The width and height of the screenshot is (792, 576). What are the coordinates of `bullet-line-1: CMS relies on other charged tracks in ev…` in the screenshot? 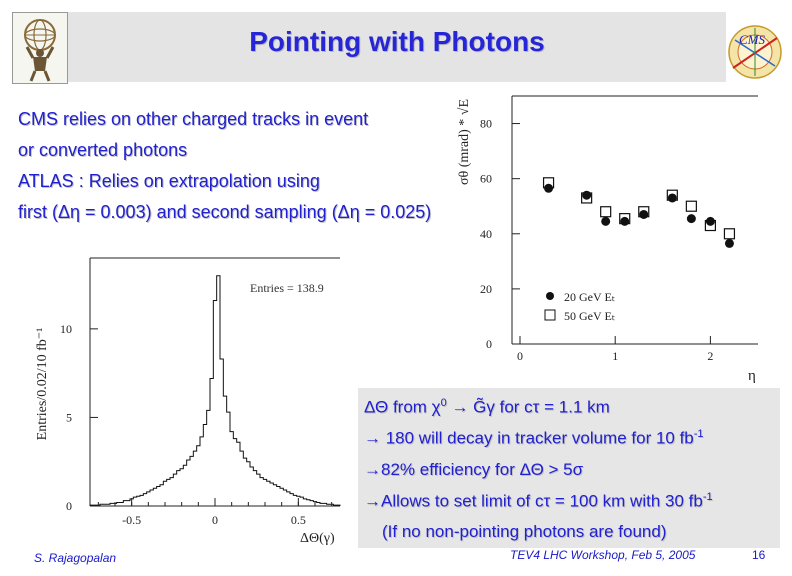 It's located at (193, 119).